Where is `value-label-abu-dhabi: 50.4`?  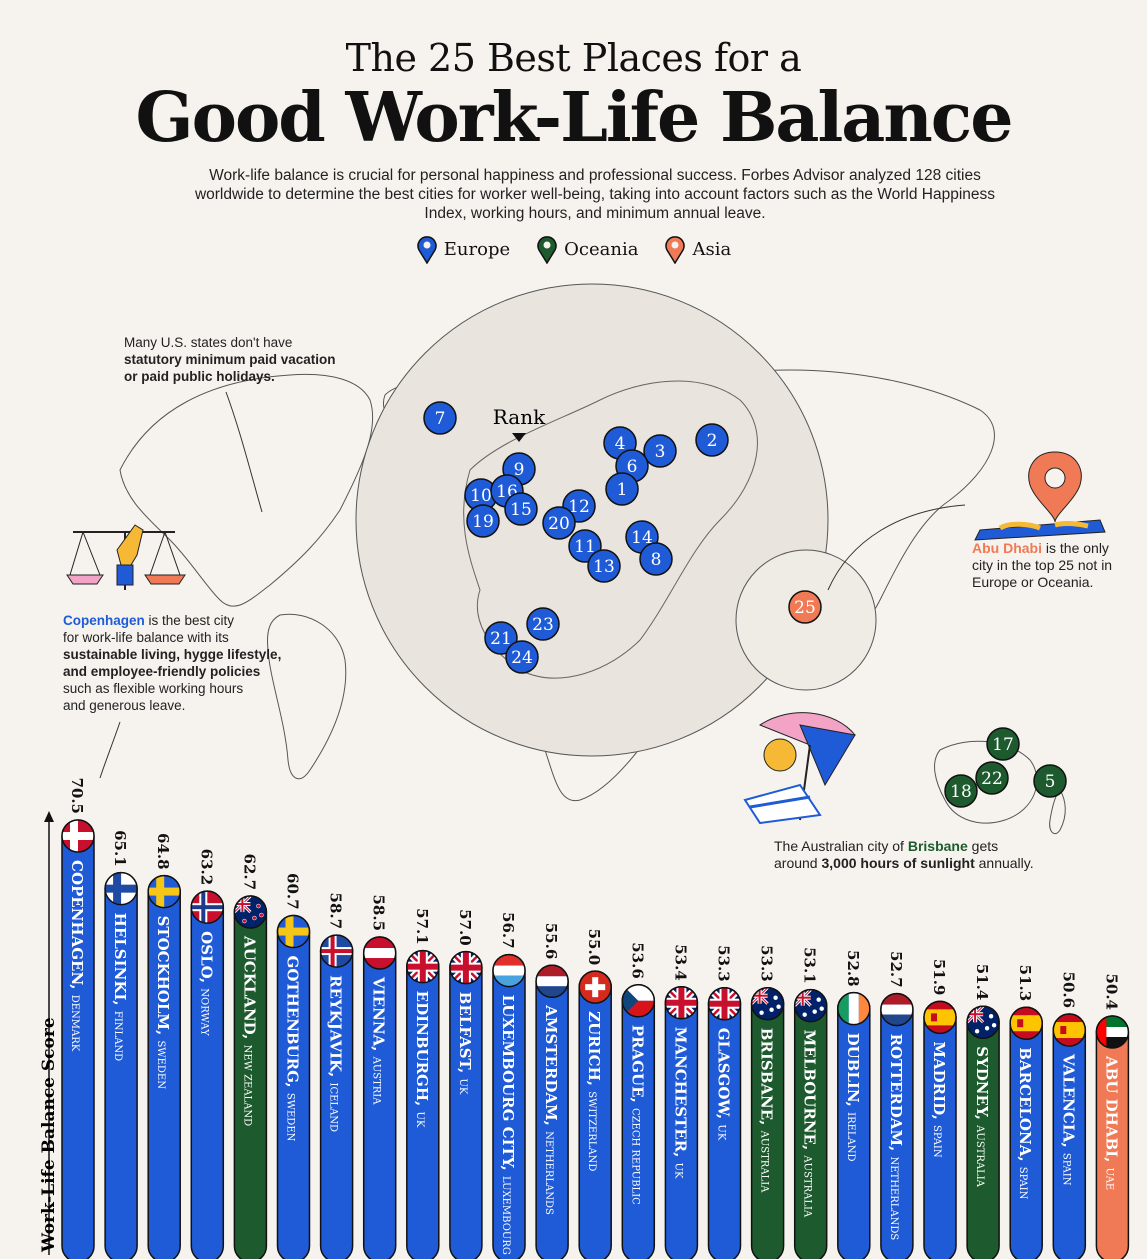 value-label-abu-dhabi: 50.4 is located at coordinates (1111, 991).